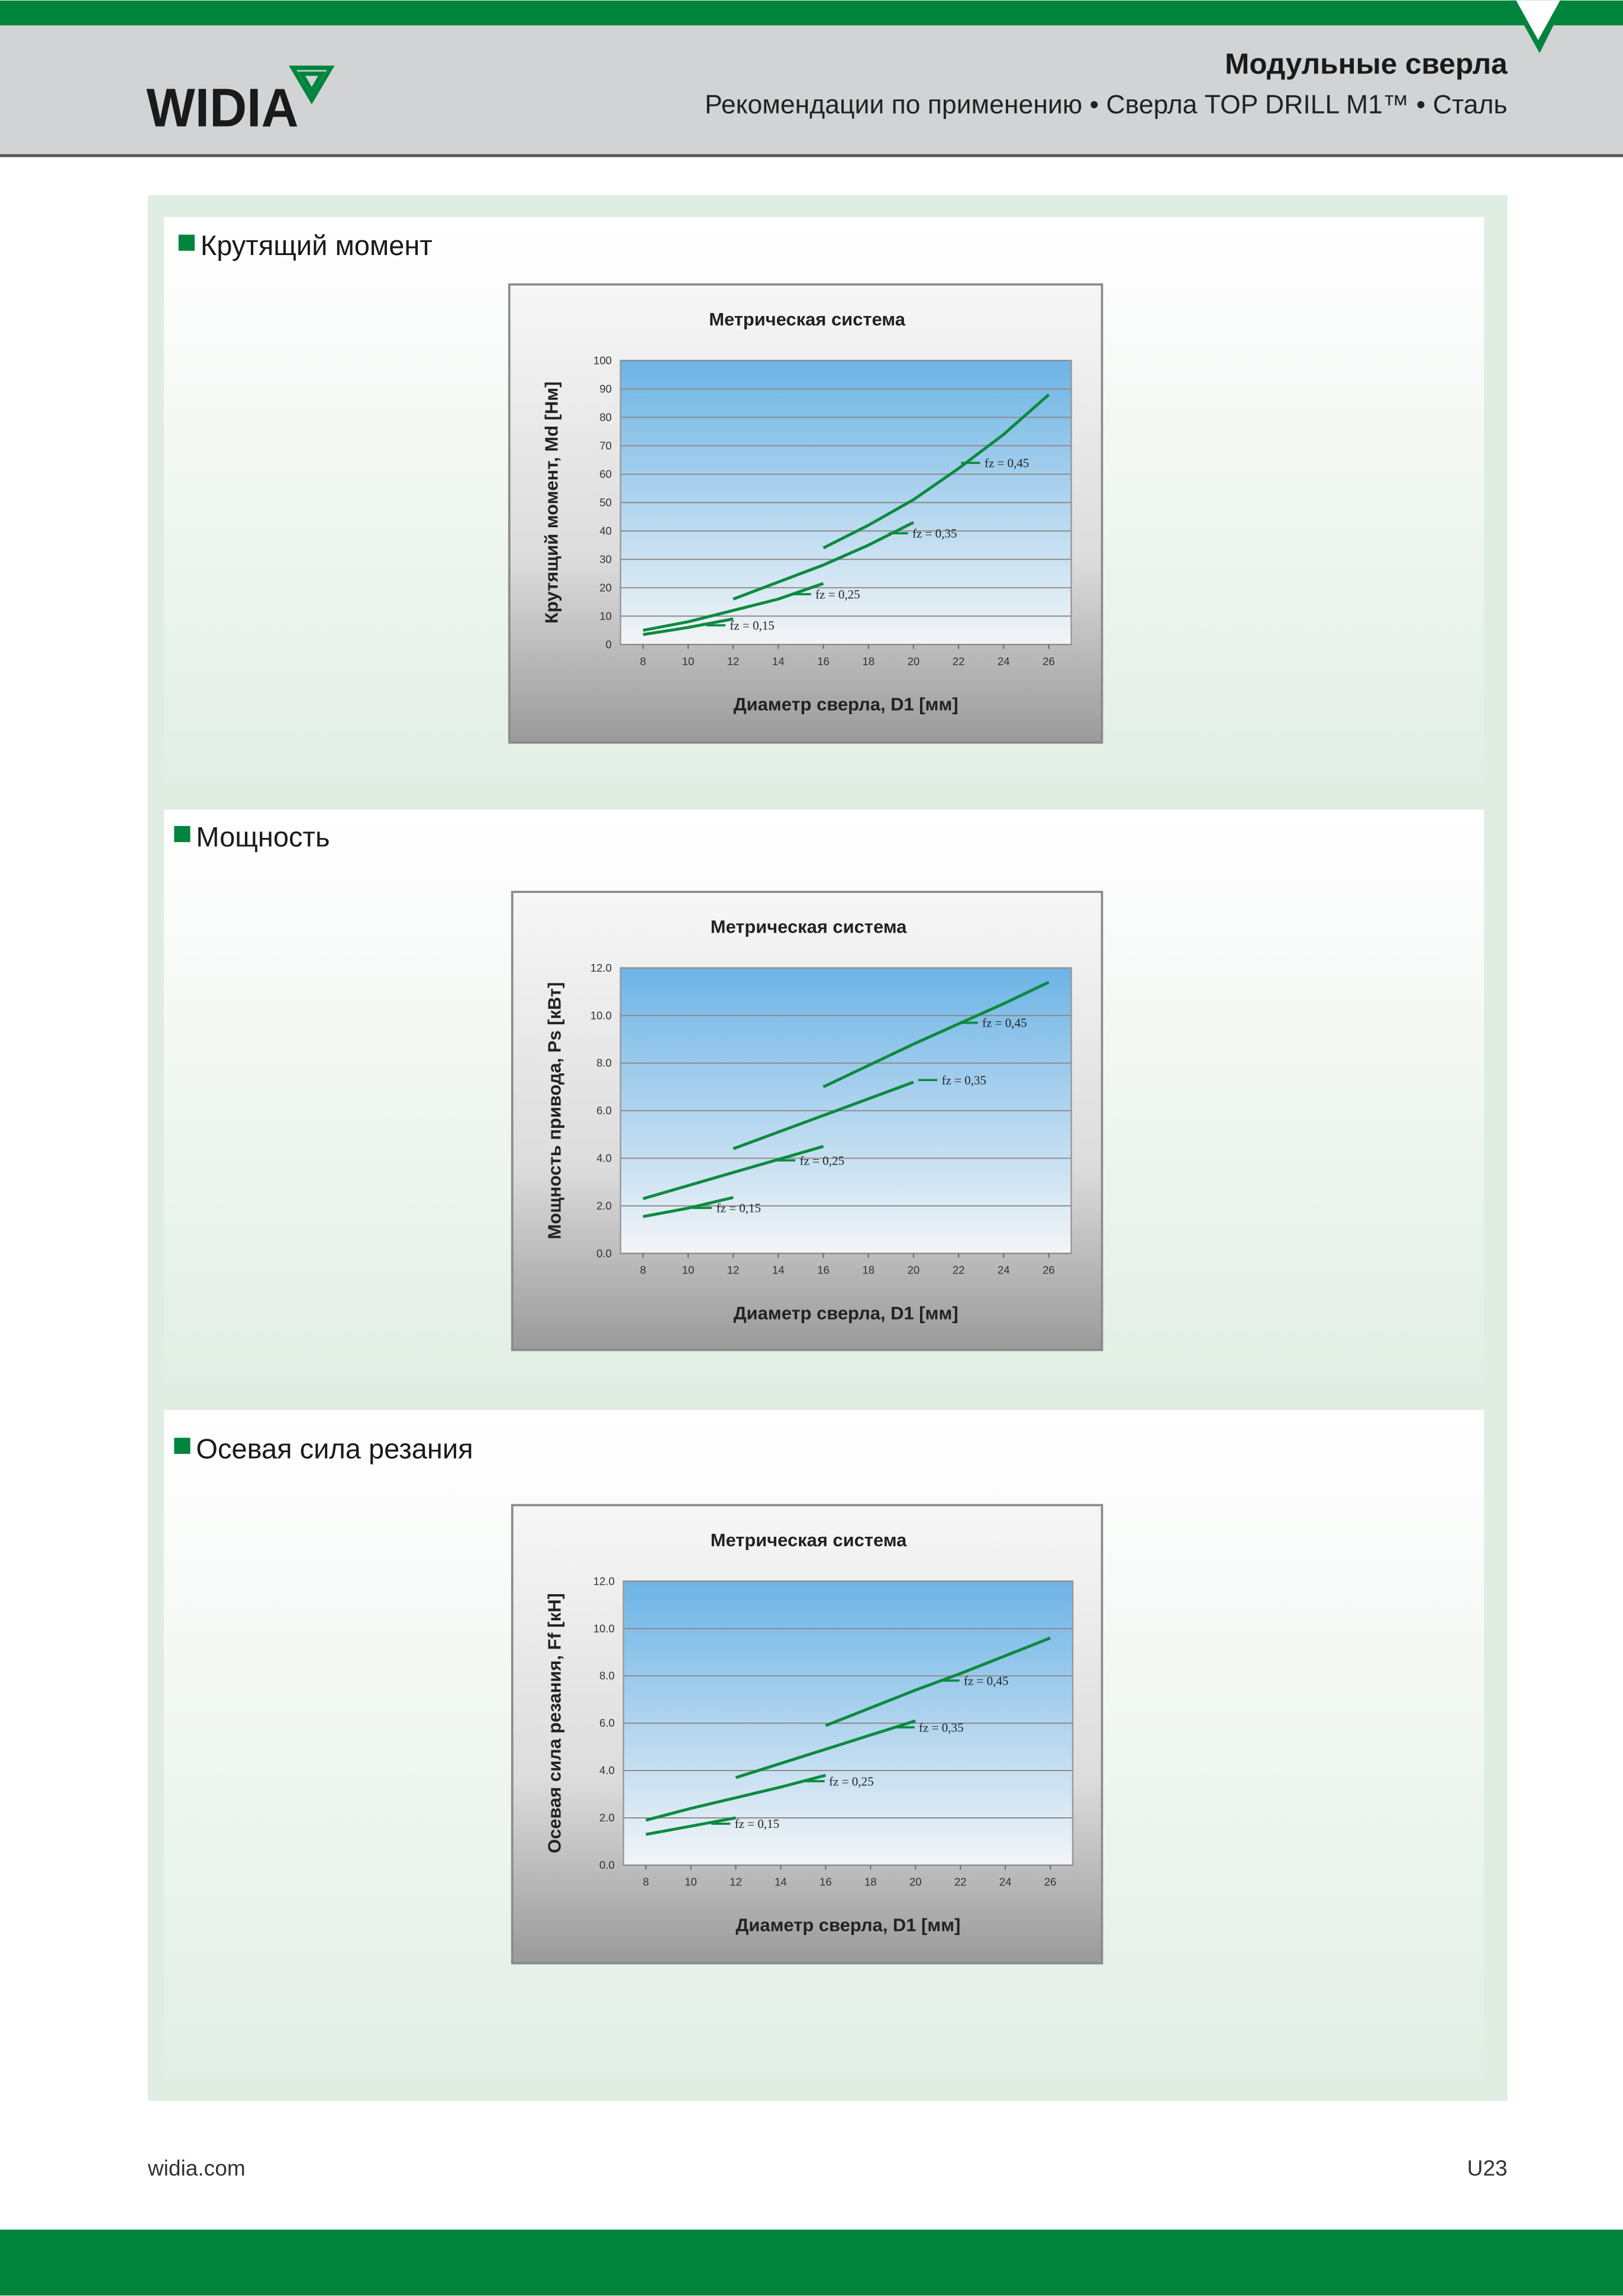 The height and width of the screenshot is (2296, 1623). What do you see at coordinates (605, 559) in the screenshot?
I see `y-tick-label: 30` at bounding box center [605, 559].